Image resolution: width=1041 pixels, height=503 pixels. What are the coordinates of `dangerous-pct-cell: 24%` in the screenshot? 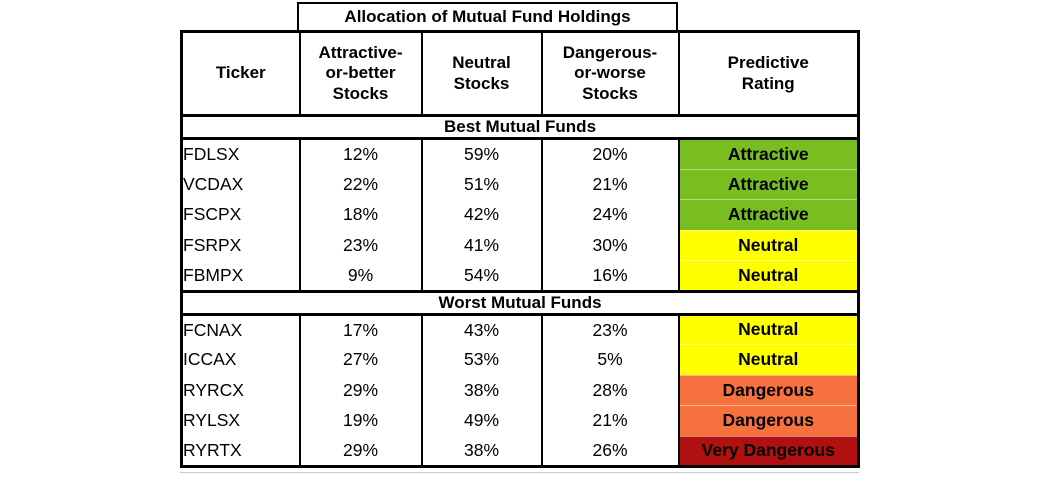 It's located at (609, 214).